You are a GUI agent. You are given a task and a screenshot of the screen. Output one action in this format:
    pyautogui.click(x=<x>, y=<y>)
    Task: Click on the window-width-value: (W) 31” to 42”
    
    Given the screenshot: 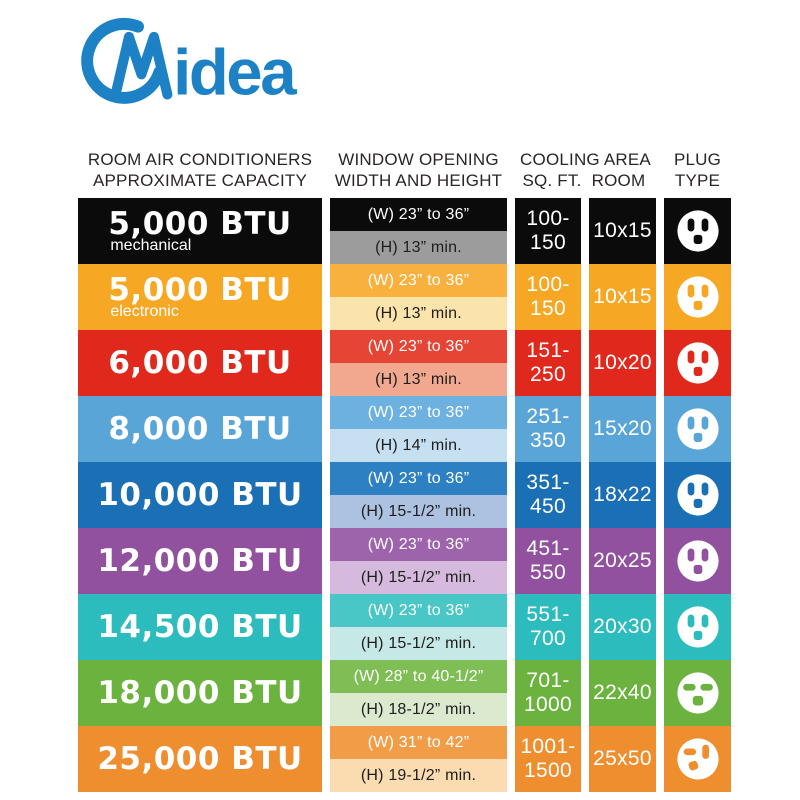 What is the action you would take?
    pyautogui.click(x=418, y=742)
    